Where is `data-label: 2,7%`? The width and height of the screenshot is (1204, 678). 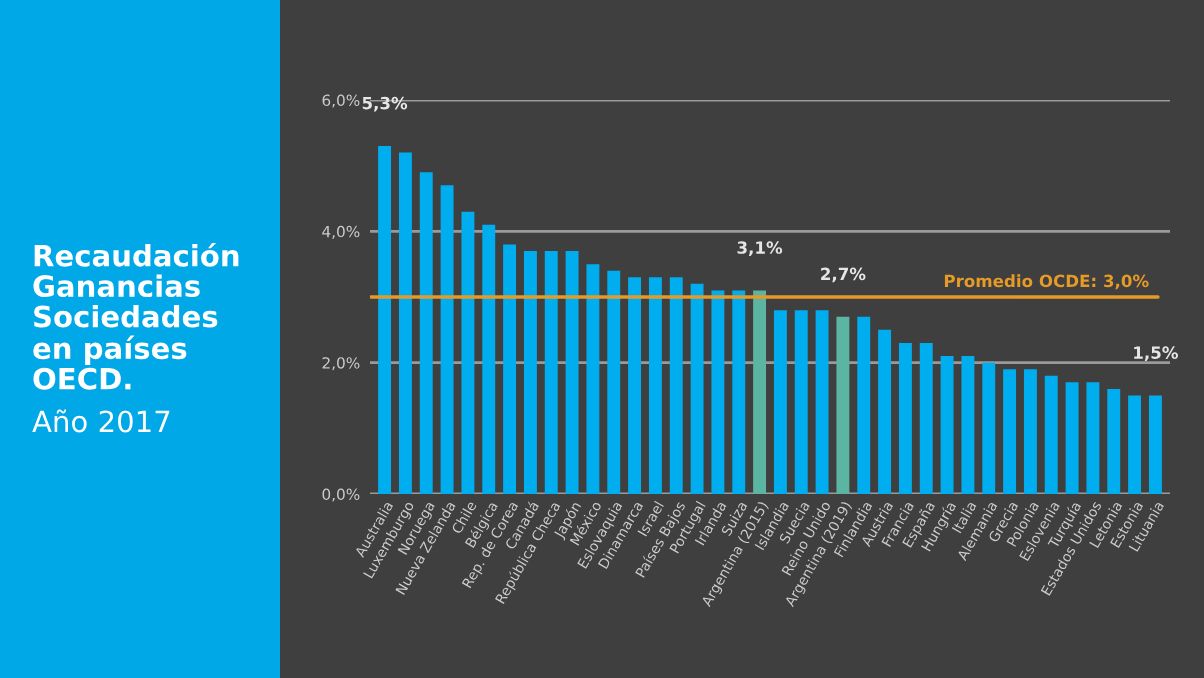
data-label: 2,7% is located at coordinates (843, 275).